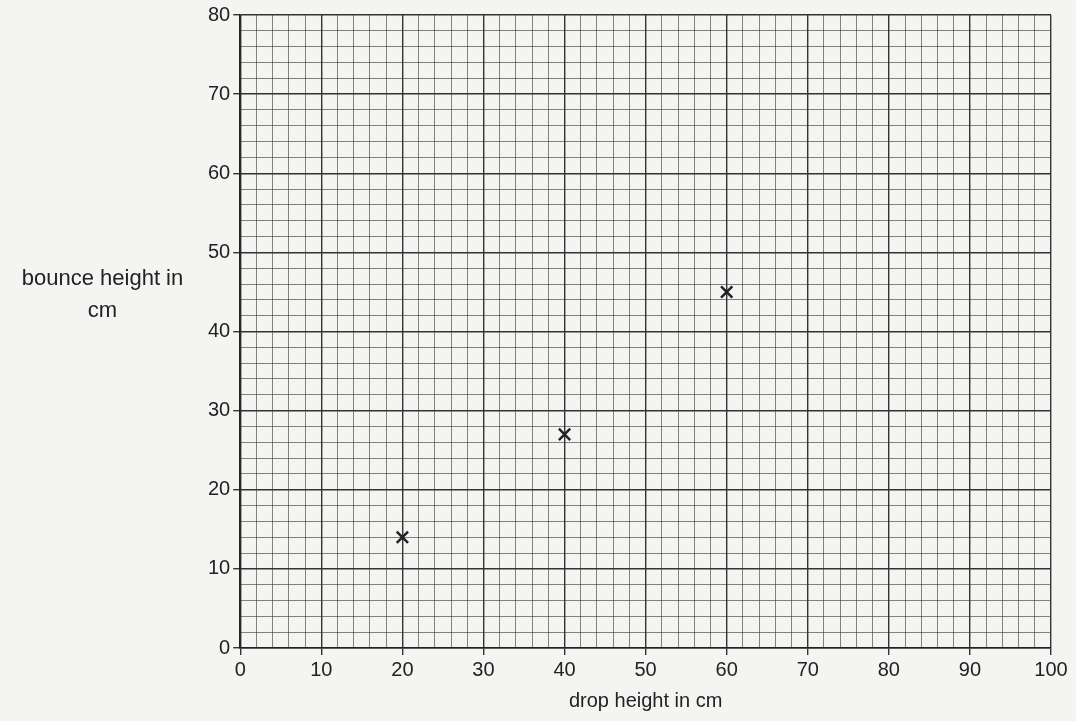 The width and height of the screenshot is (1076, 721). Describe the element at coordinates (564, 668) in the screenshot. I see `x-tick-label: 40` at that location.